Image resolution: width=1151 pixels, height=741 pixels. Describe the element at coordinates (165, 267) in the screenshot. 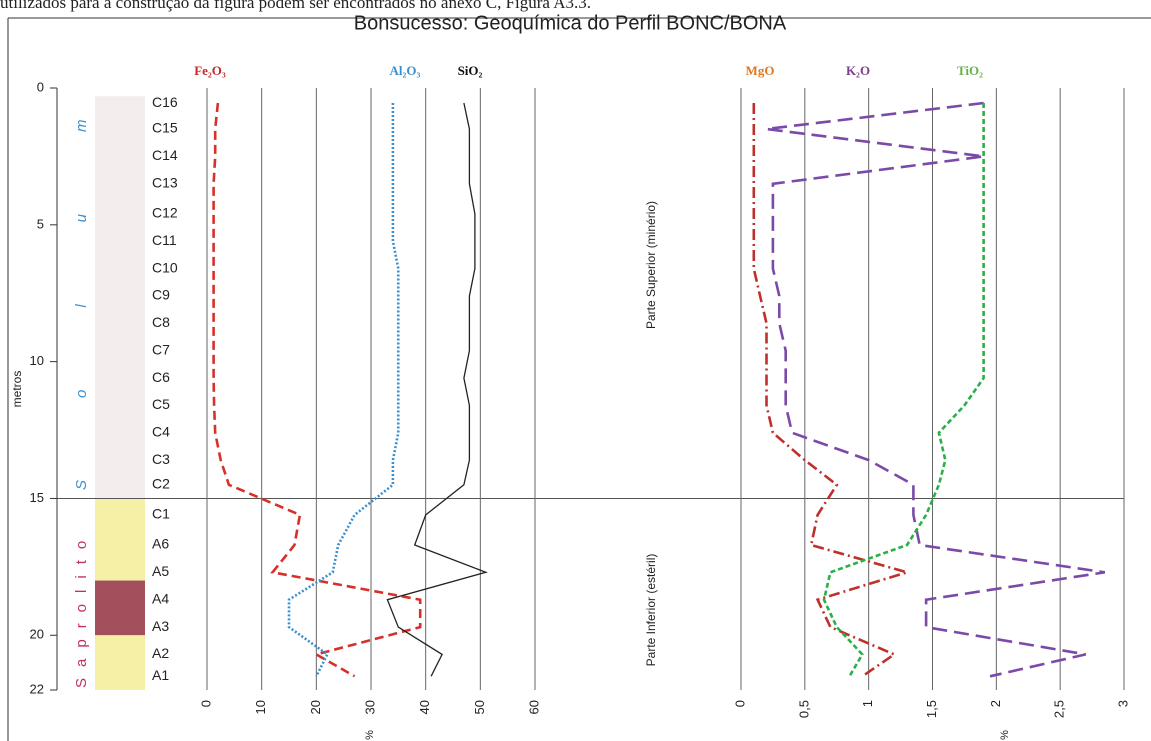

I see `sample-label: C10` at that location.